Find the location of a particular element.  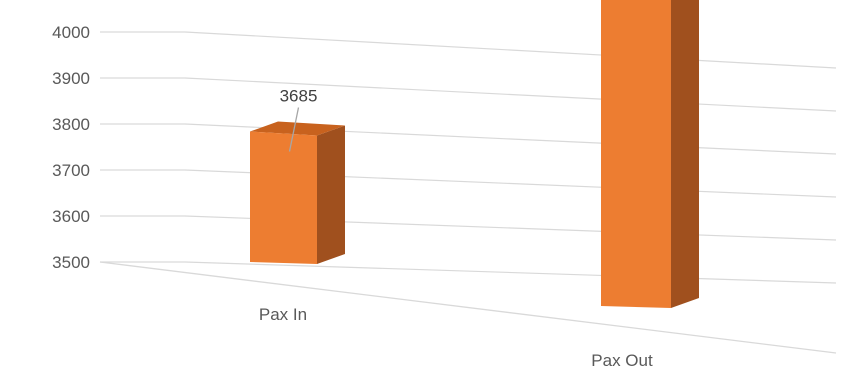

data-labels: 36853983 is located at coordinates (299, 119).